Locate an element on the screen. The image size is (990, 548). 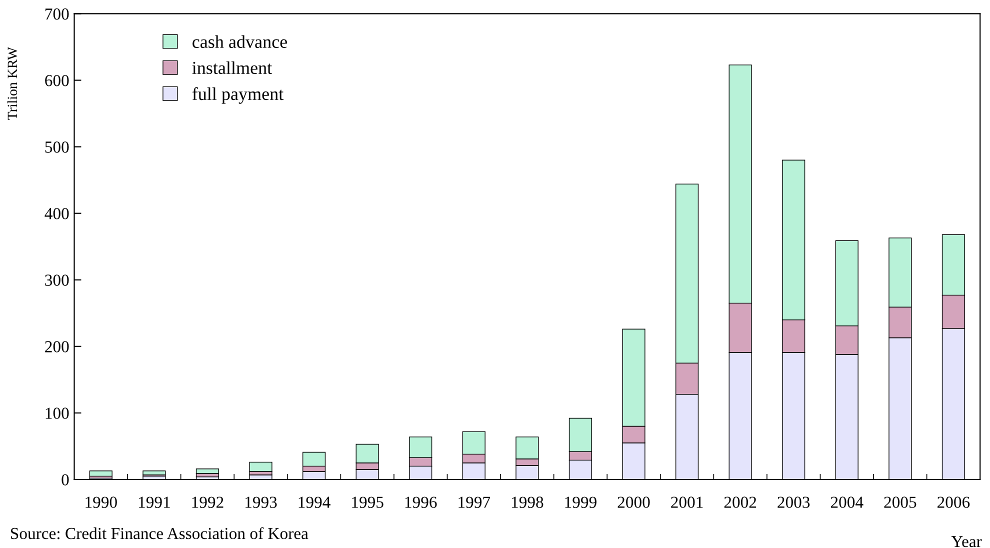
x-tick-label: 1991 is located at coordinates (154, 502).